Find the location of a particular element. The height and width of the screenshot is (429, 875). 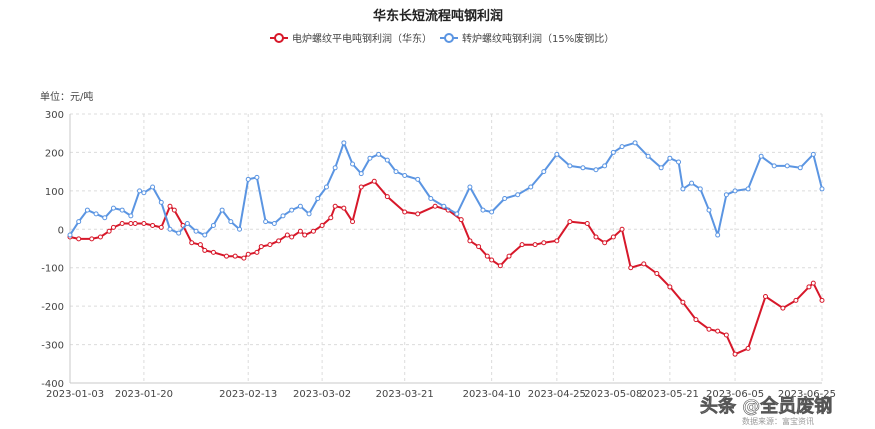

legend-item-series-1: 电炉螺纹平电吨钢利润（华东） is located at coordinates (351, 38).